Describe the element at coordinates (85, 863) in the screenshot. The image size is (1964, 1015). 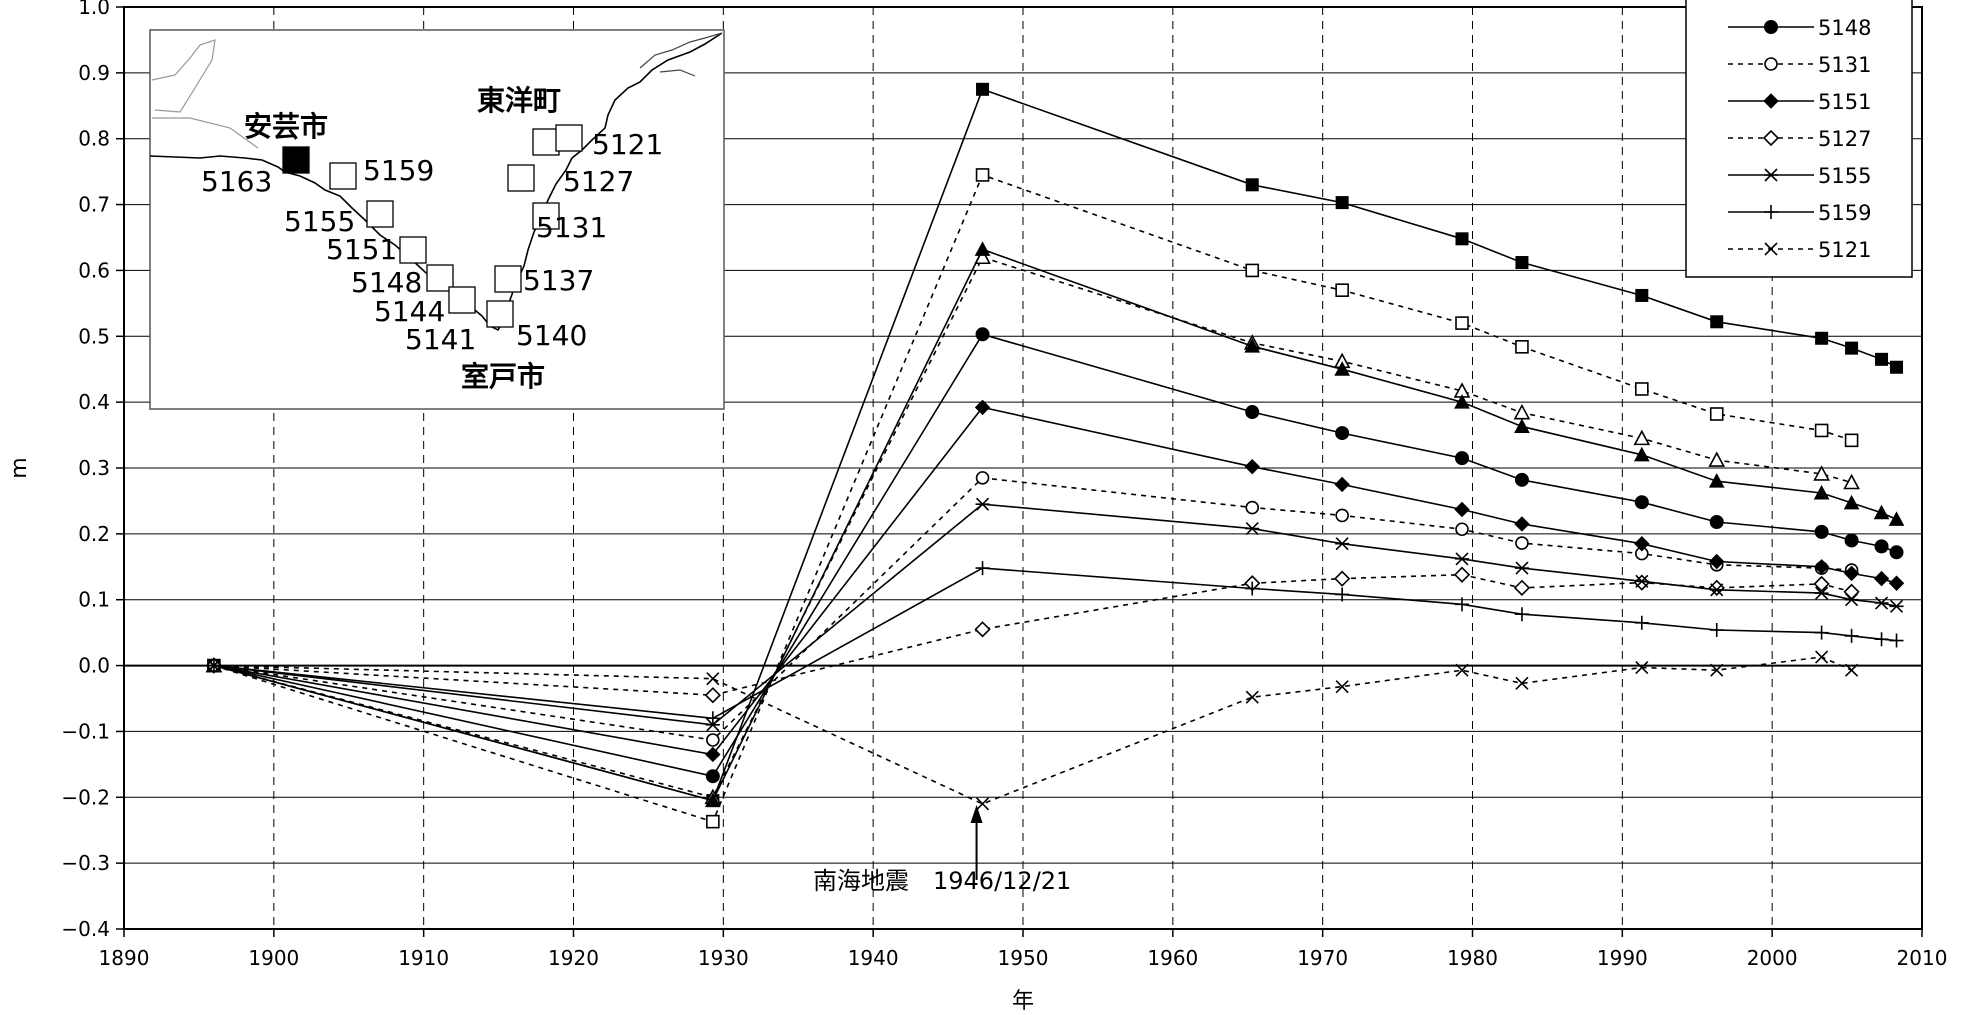
I see `y-tick-label: −0.3` at that location.